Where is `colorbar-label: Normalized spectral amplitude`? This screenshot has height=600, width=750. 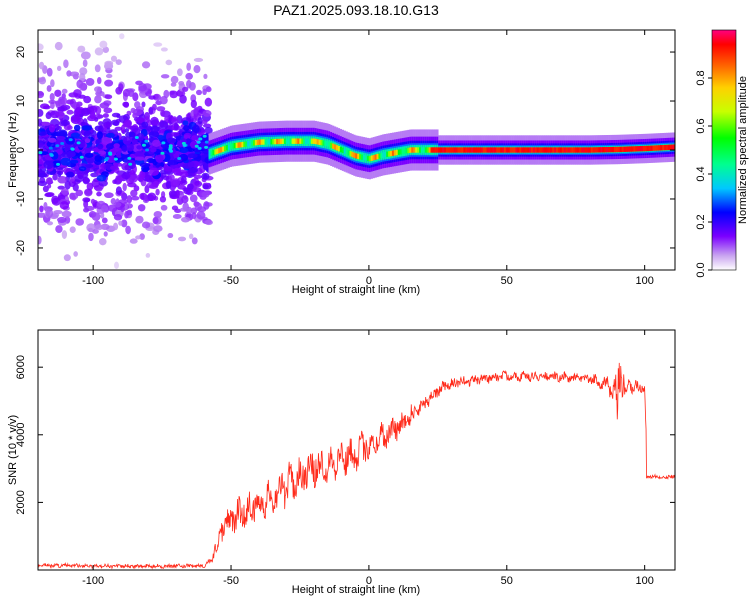
colorbar-label: Normalized spectral amplitude is located at coordinates (743, 150).